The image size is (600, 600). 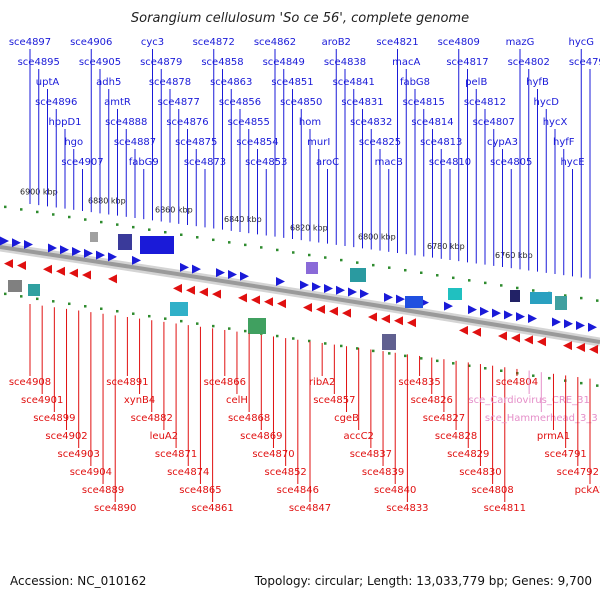 I want to click on gene-label: sce4877, so click(x=179, y=102).